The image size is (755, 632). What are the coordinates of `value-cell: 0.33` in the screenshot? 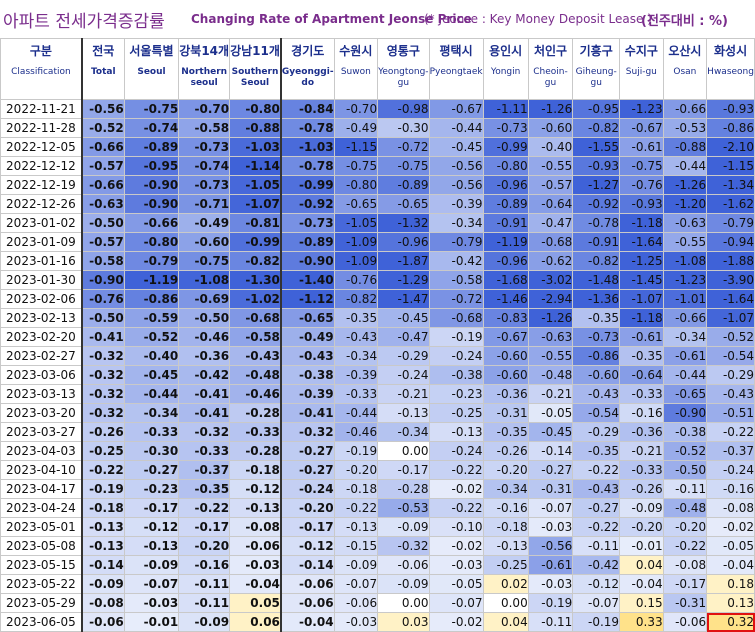 It's located at (641, 622).